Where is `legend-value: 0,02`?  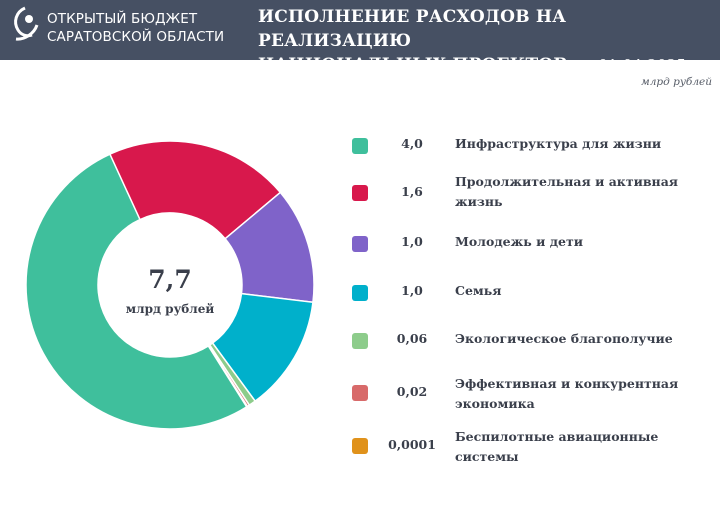
legend-value: 0,02 is located at coordinates (412, 391).